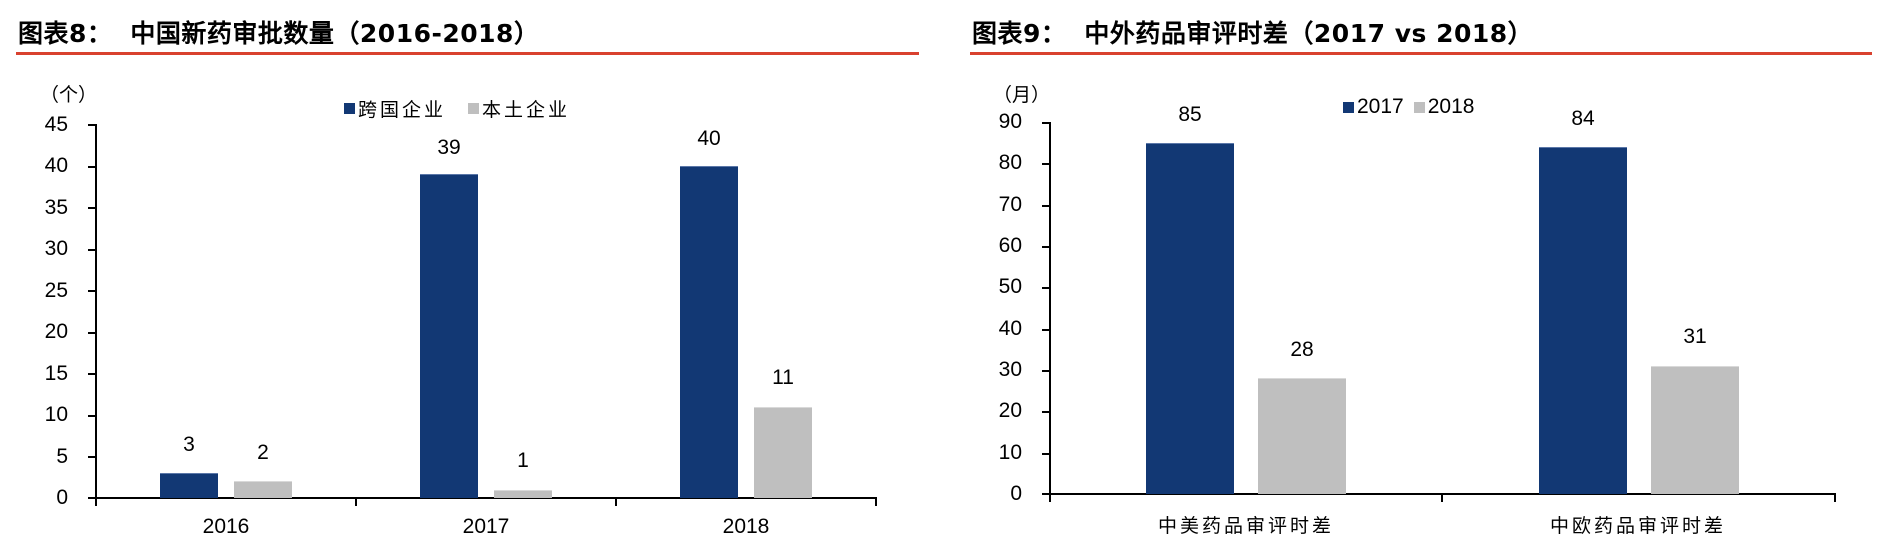 The image size is (1890, 550). Describe the element at coordinates (1010, 245) in the screenshot. I see `y-tick-label: 60` at that location.